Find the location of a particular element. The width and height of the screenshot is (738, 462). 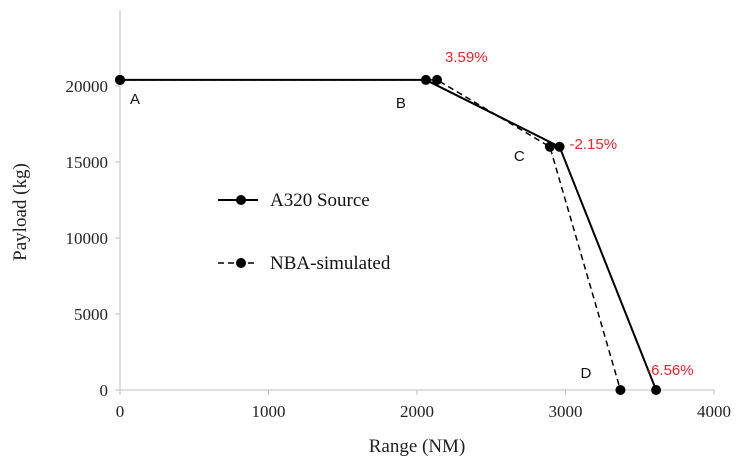

x-tick-label: 4000 is located at coordinates (714, 411).